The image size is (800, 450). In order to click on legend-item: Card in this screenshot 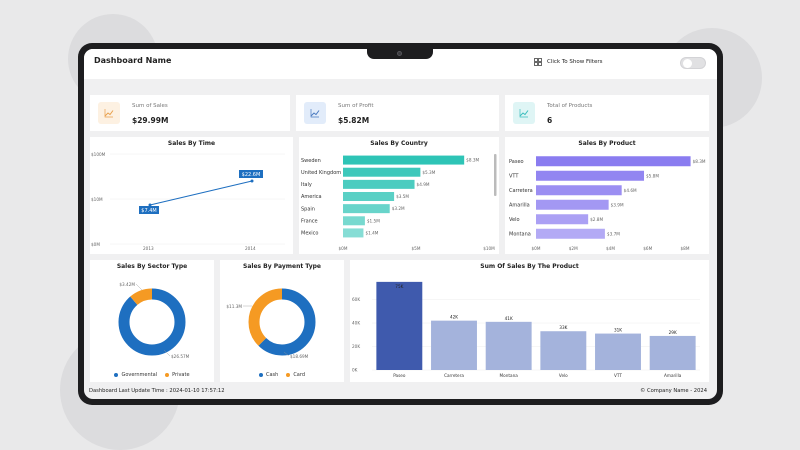, I will do `click(295, 375)`.